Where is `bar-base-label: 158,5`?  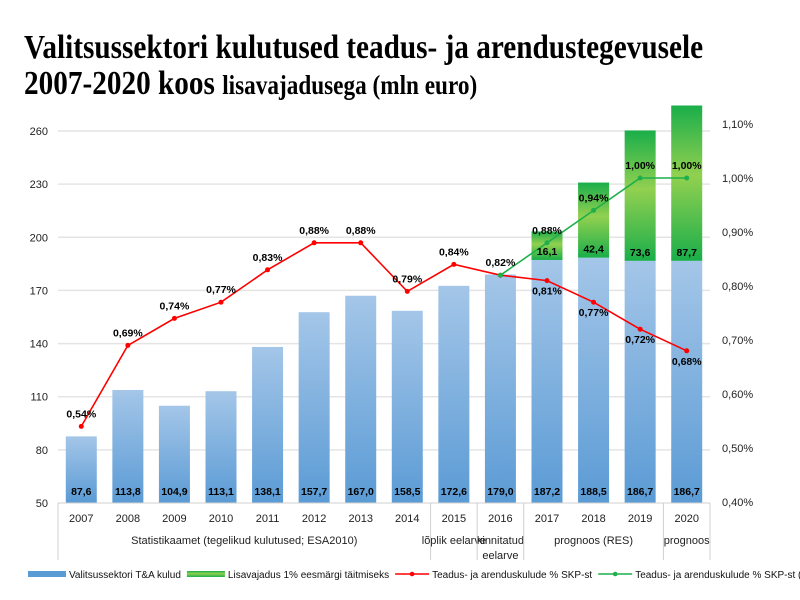
bar-base-label: 158,5 is located at coordinates (407, 492).